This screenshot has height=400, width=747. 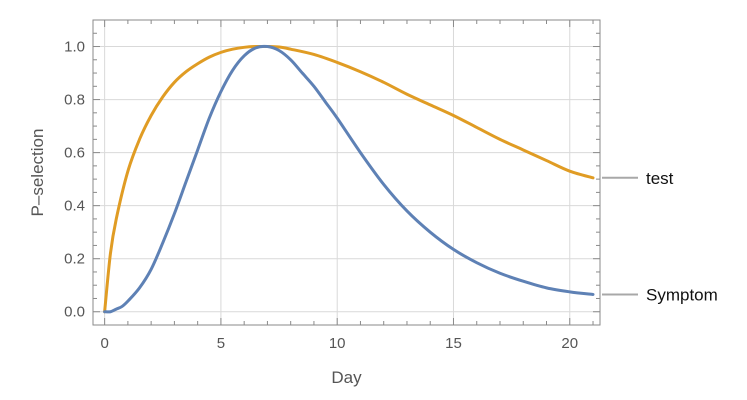 What do you see at coordinates (74, 312) in the screenshot?
I see `y-tick-label: 0.0` at bounding box center [74, 312].